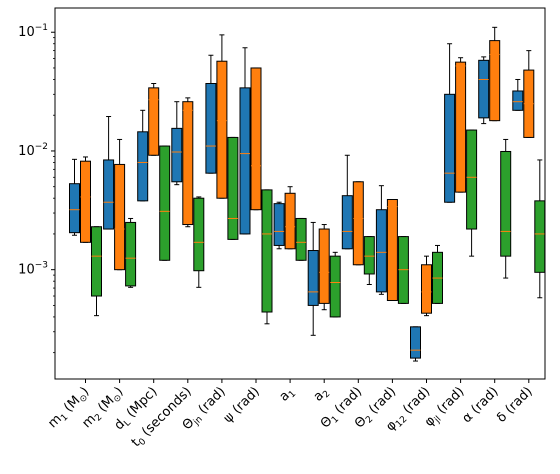  I want to click on box-series1-cat1, so click(120, 204).